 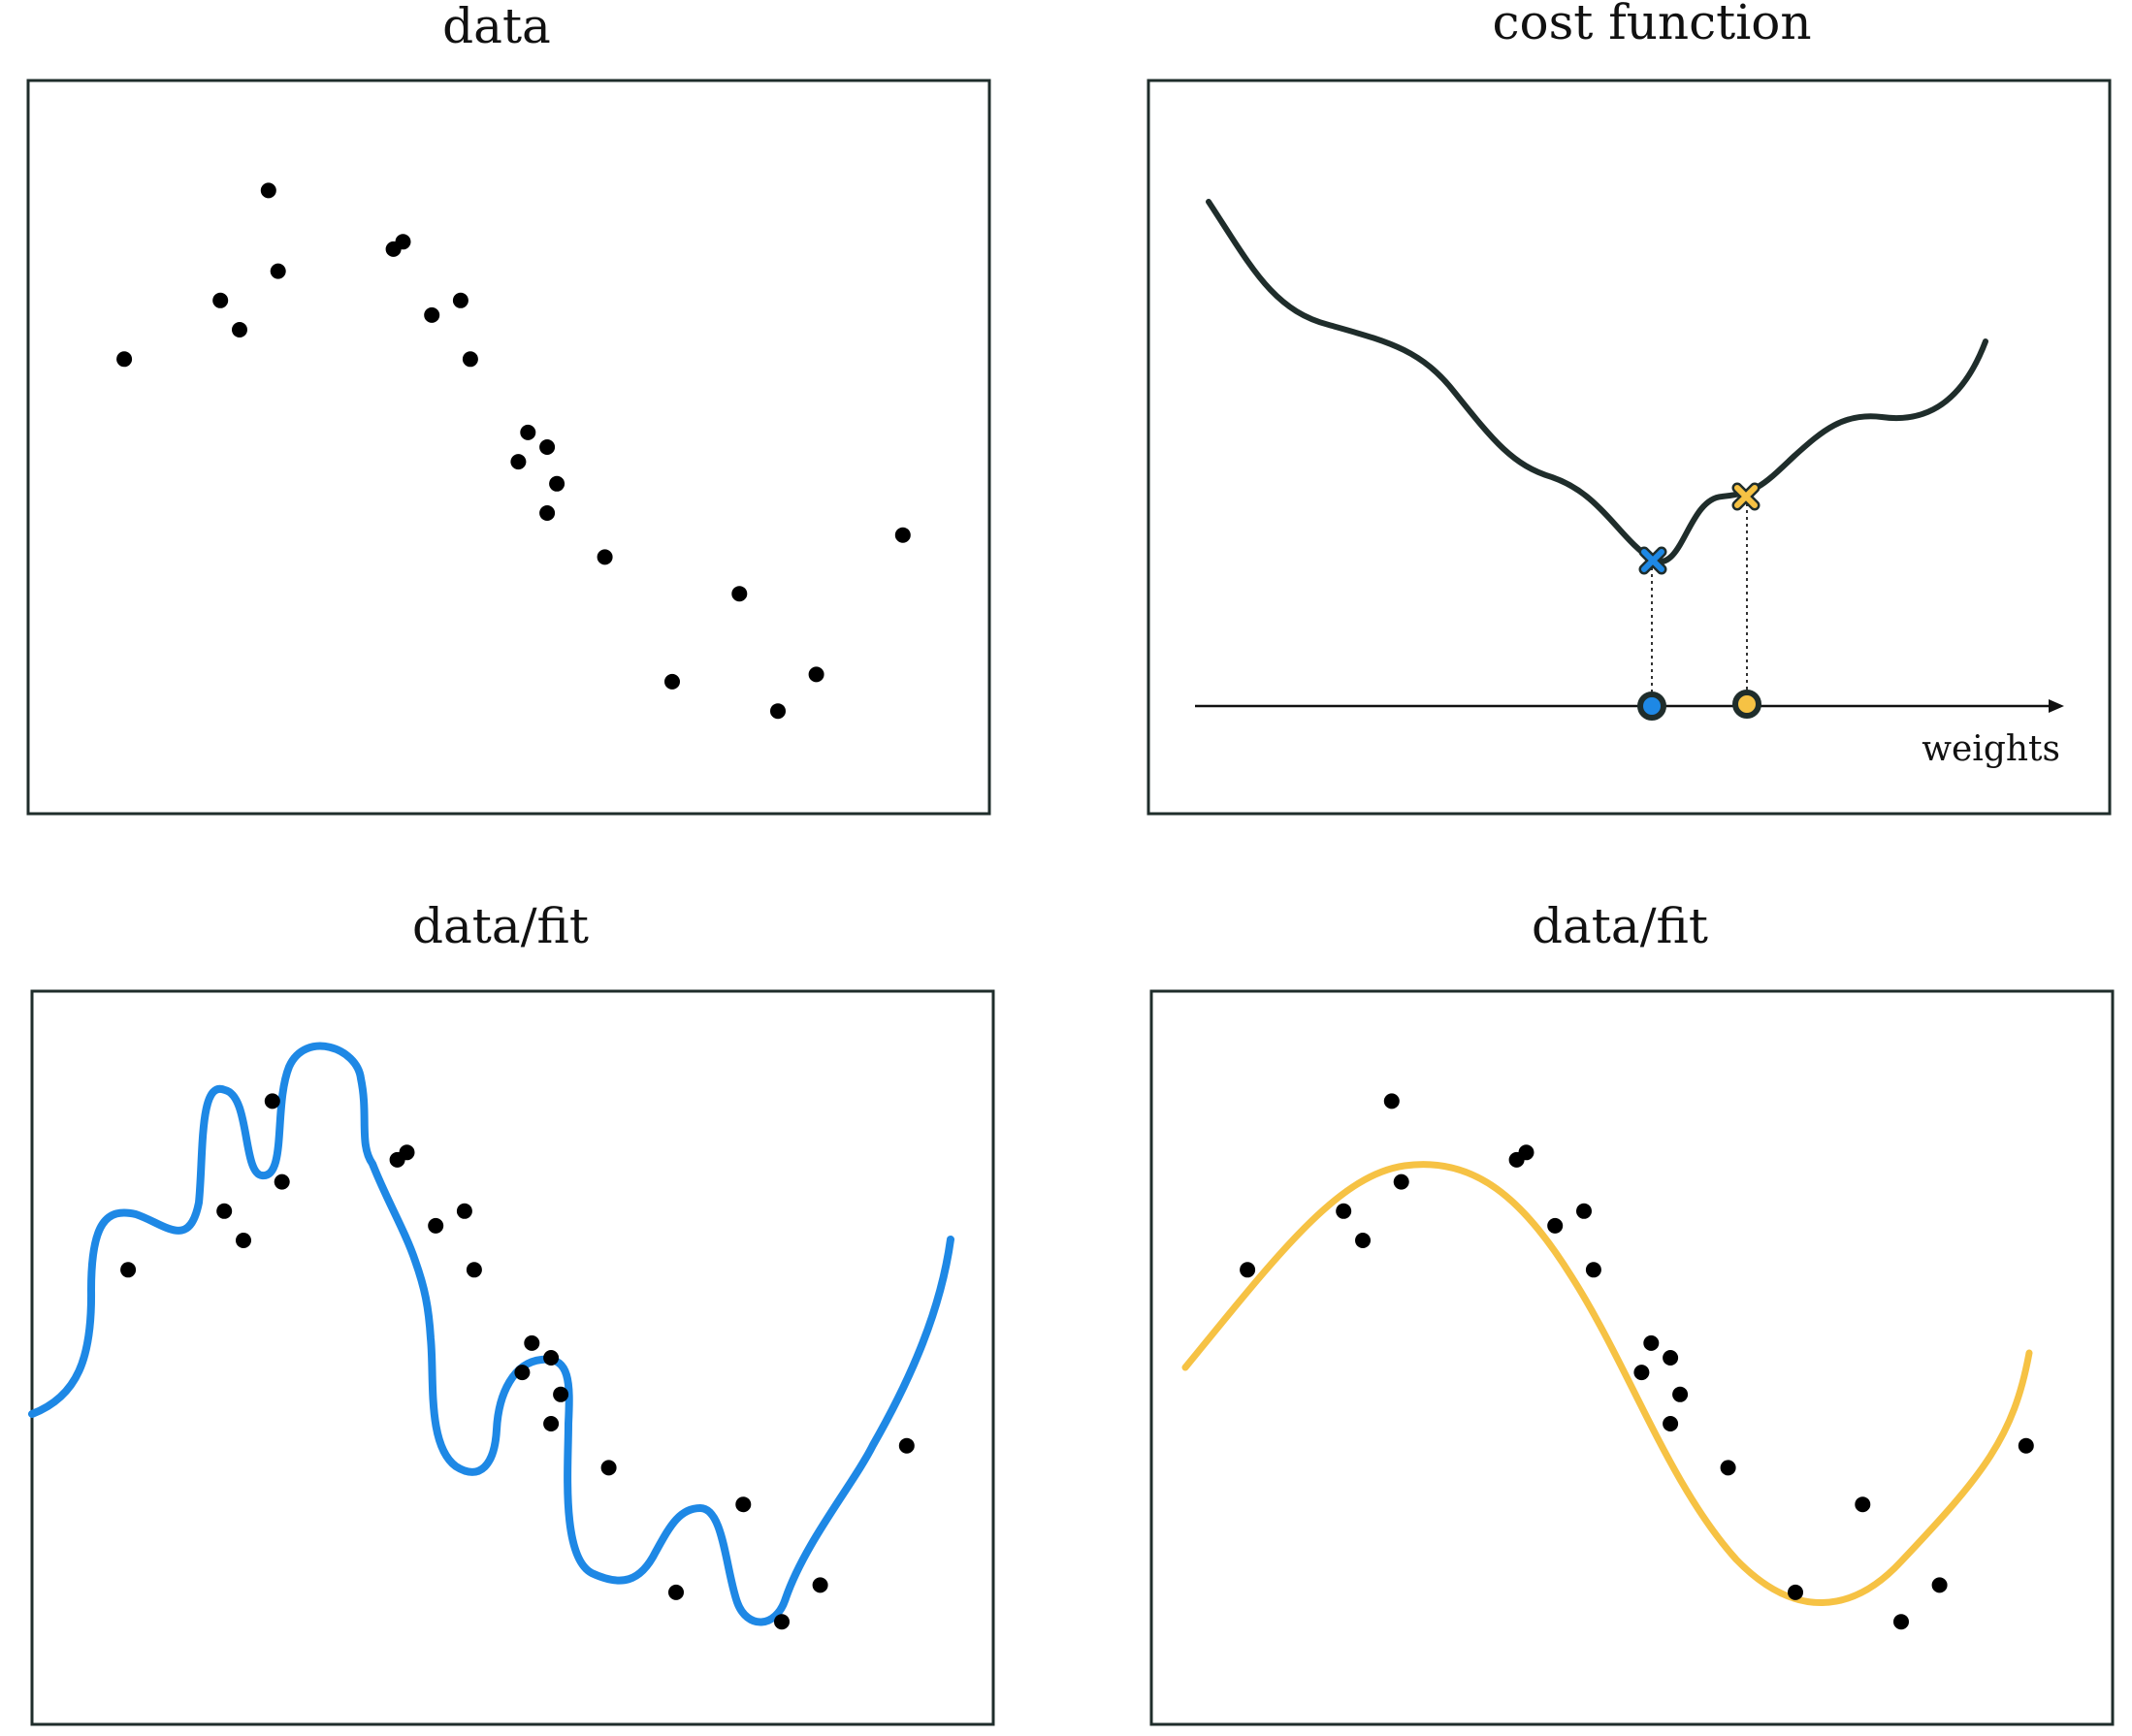 What do you see at coordinates (1653, 560) in the screenshot?
I see `blue-cross-marker` at bounding box center [1653, 560].